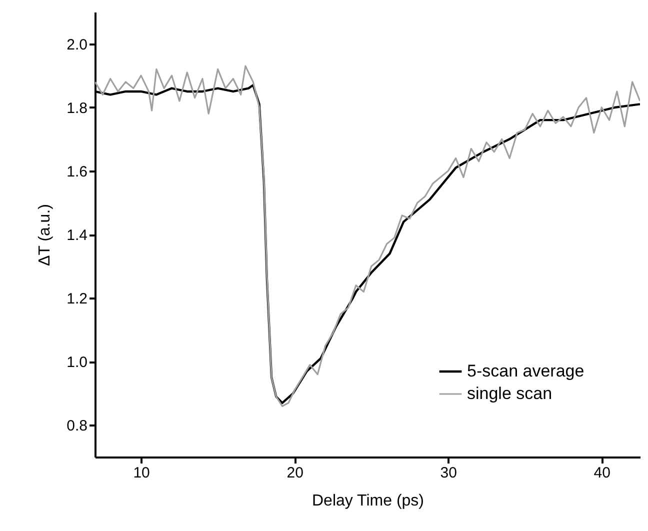  I want to click on x-tick-label: 40, so click(602, 473).